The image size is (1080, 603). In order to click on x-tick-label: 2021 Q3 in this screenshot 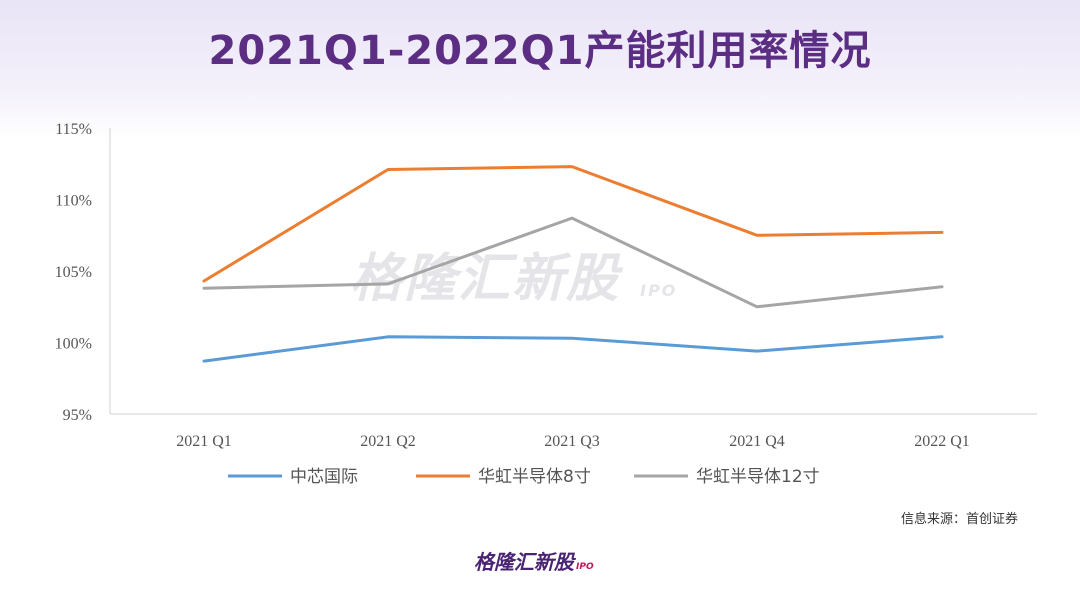, I will do `click(572, 441)`.